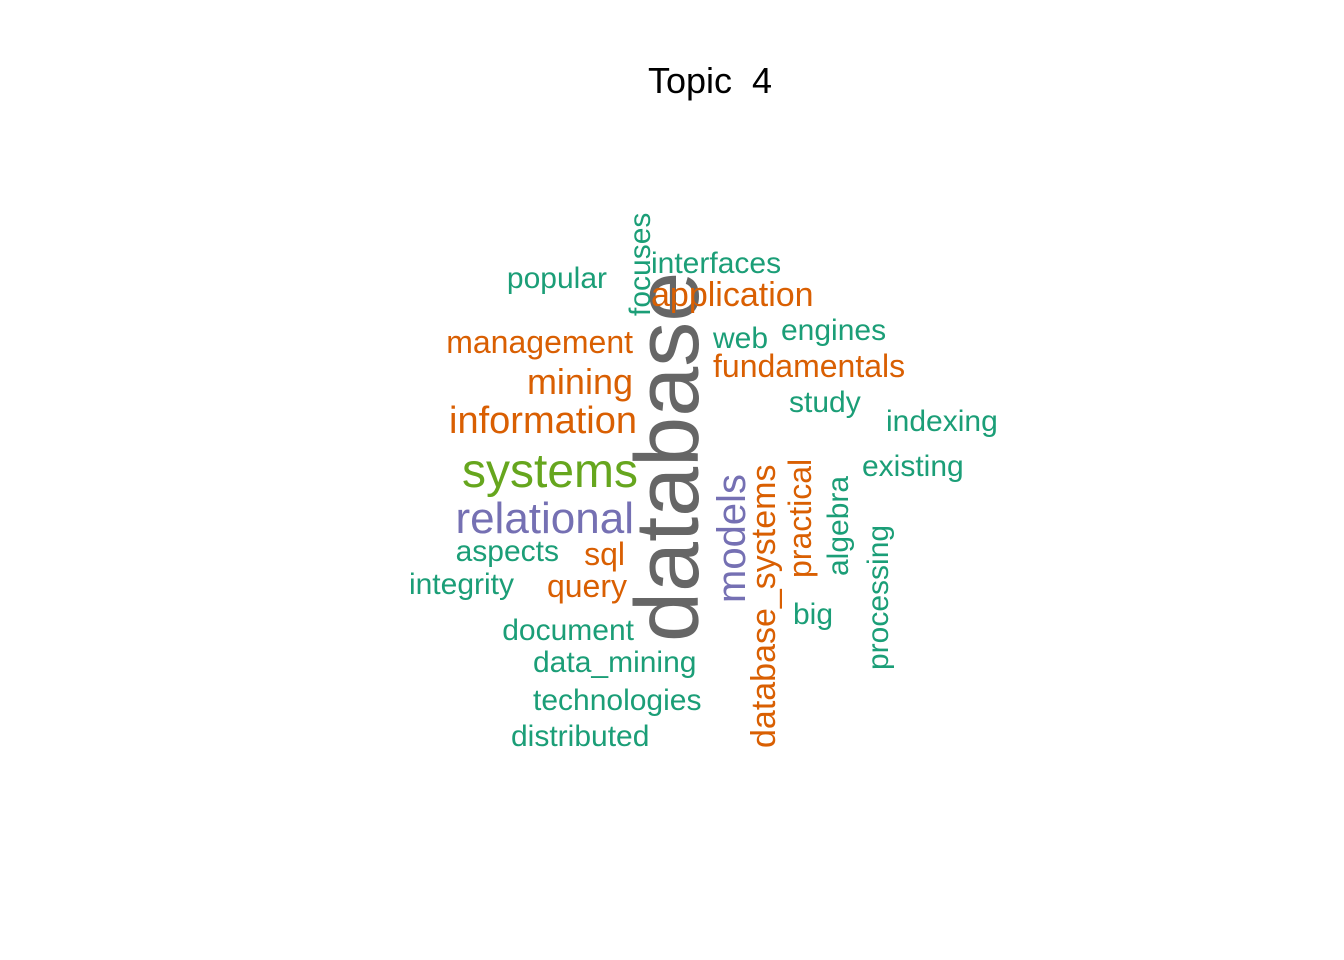  What do you see at coordinates (580, 381) in the screenshot?
I see `word-mining: mining` at bounding box center [580, 381].